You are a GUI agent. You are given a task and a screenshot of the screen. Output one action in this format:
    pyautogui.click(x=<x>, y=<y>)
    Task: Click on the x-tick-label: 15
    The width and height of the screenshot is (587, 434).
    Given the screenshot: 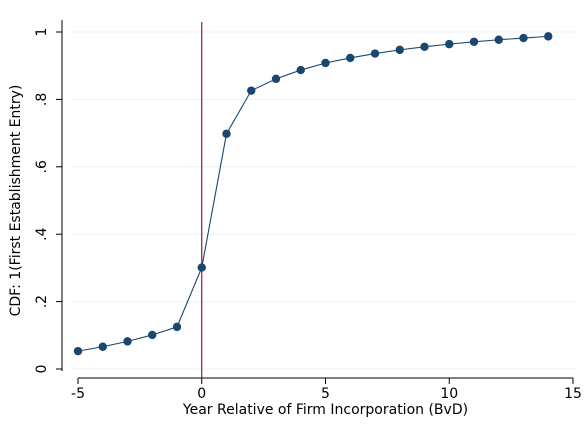 What is the action you would take?
    pyautogui.click(x=573, y=394)
    